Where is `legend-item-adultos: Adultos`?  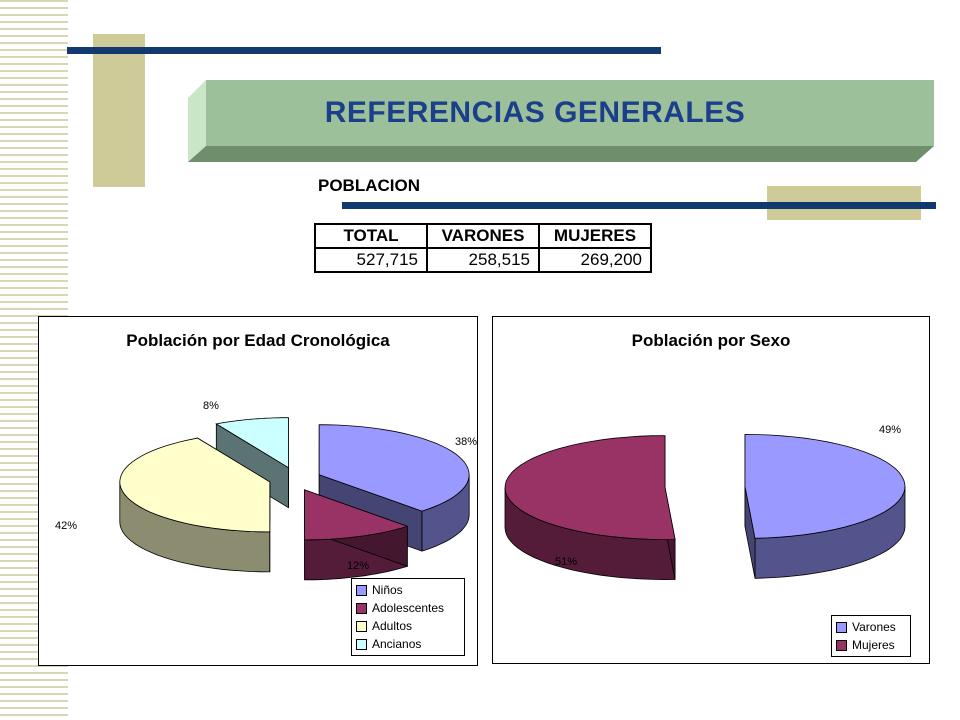
legend-item-adultos: Adultos is located at coordinates (408, 626).